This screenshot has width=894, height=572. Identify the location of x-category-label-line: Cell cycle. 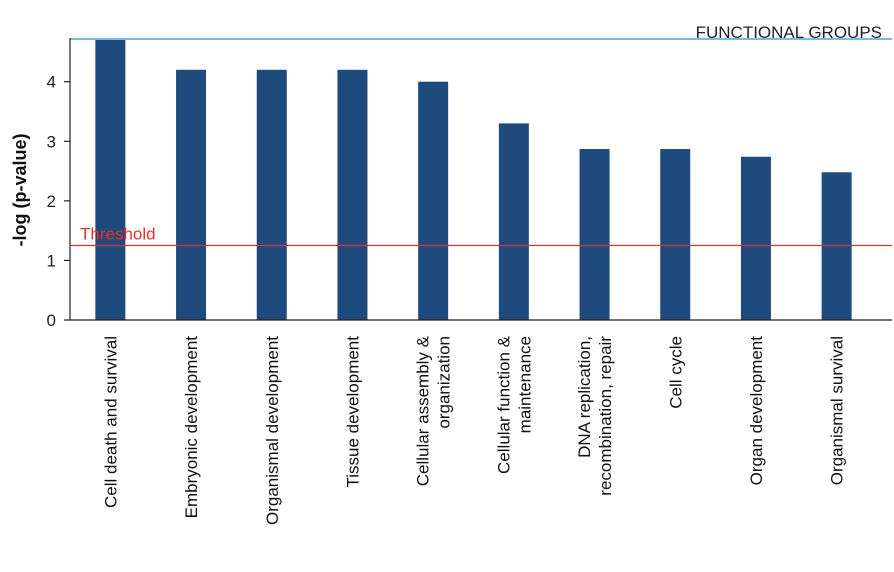
(675, 372).